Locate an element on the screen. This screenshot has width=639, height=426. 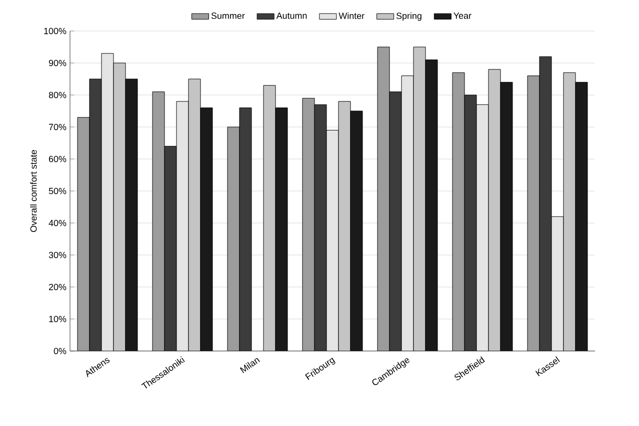
y-tick-label: 100% is located at coordinates (55, 31).